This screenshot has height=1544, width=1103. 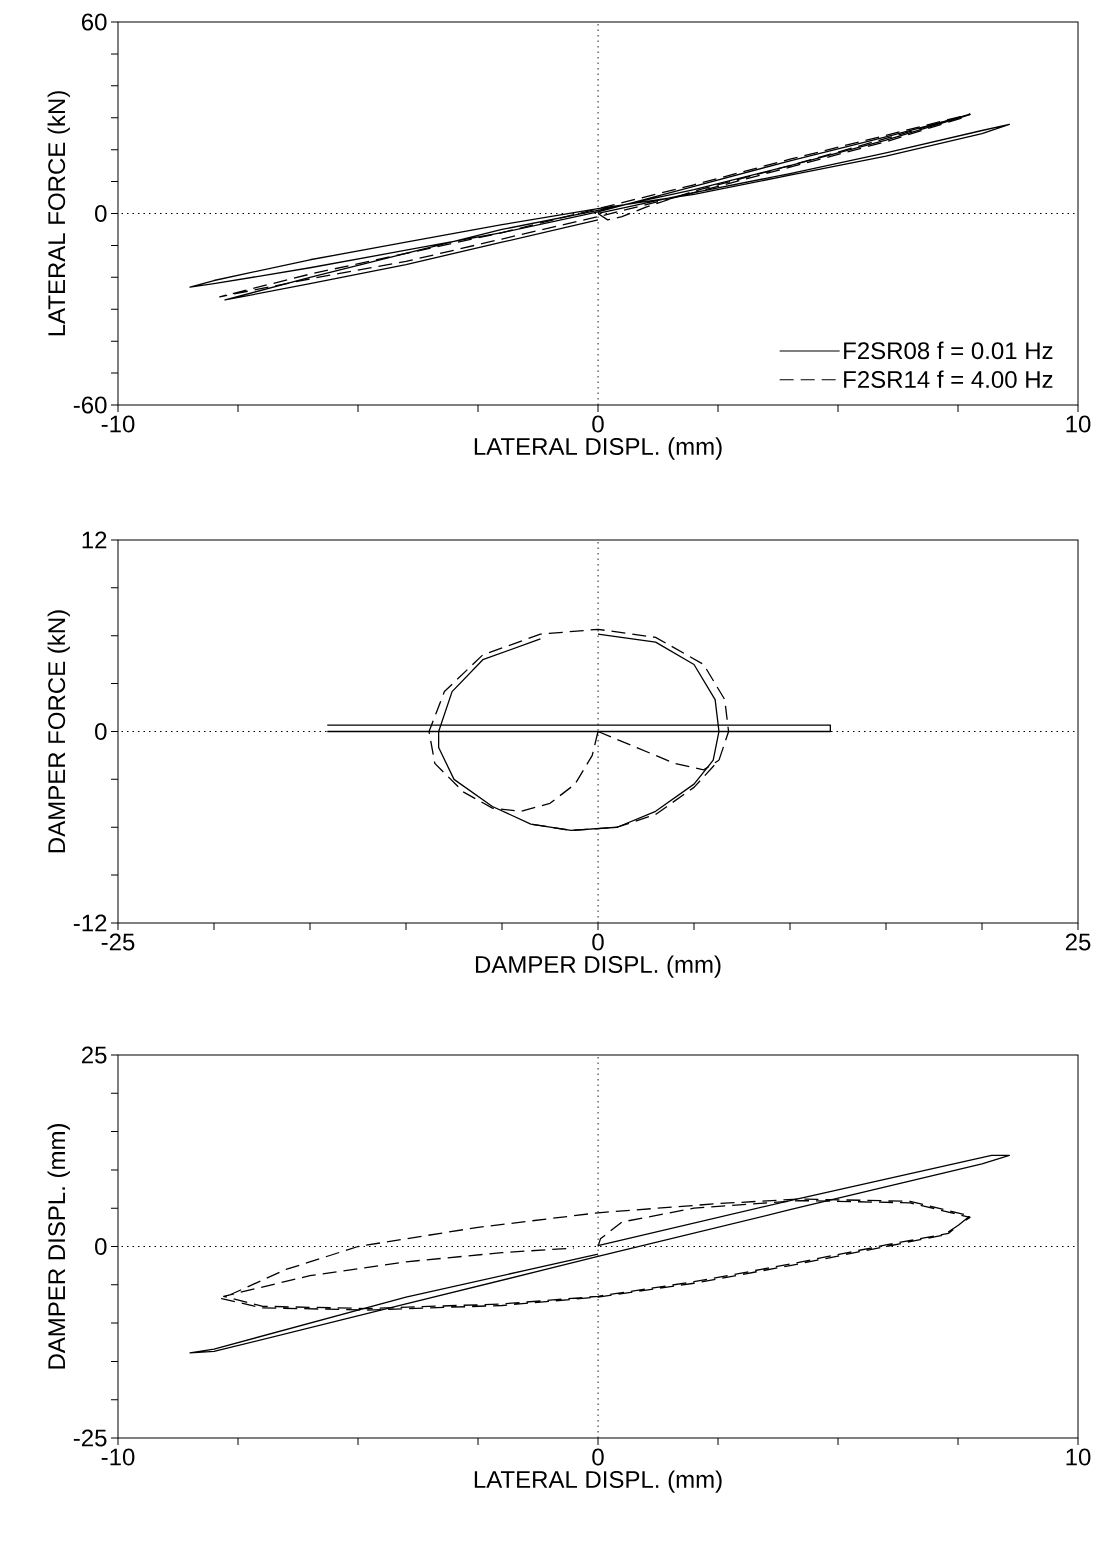 What do you see at coordinates (948, 350) in the screenshot?
I see `legend-label: F2SR08 f = 0.01 Hz` at bounding box center [948, 350].